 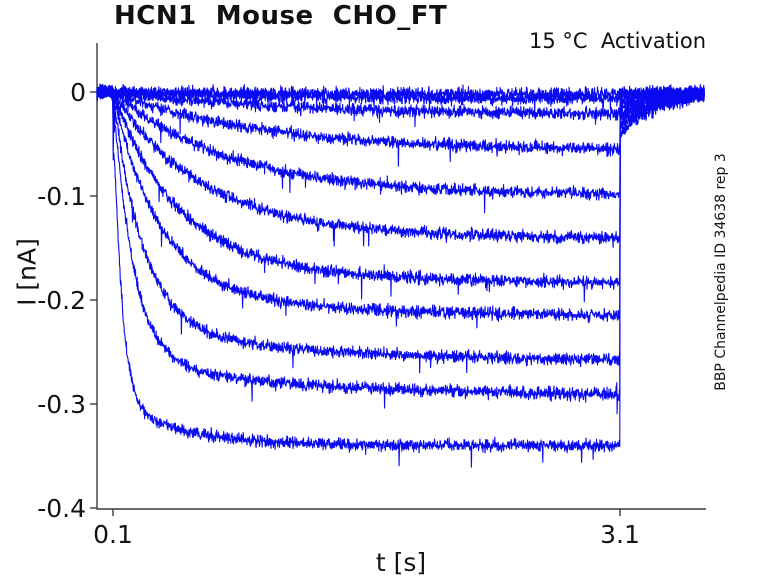 I want to click on y-axis-label: I [nA], so click(x=27, y=272).